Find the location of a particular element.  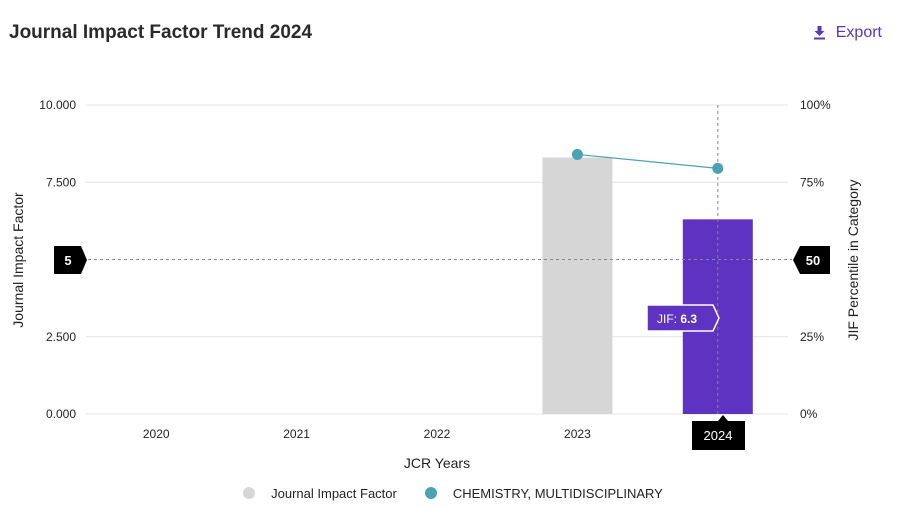

legend-swatch-jif is located at coordinates (249, 493).